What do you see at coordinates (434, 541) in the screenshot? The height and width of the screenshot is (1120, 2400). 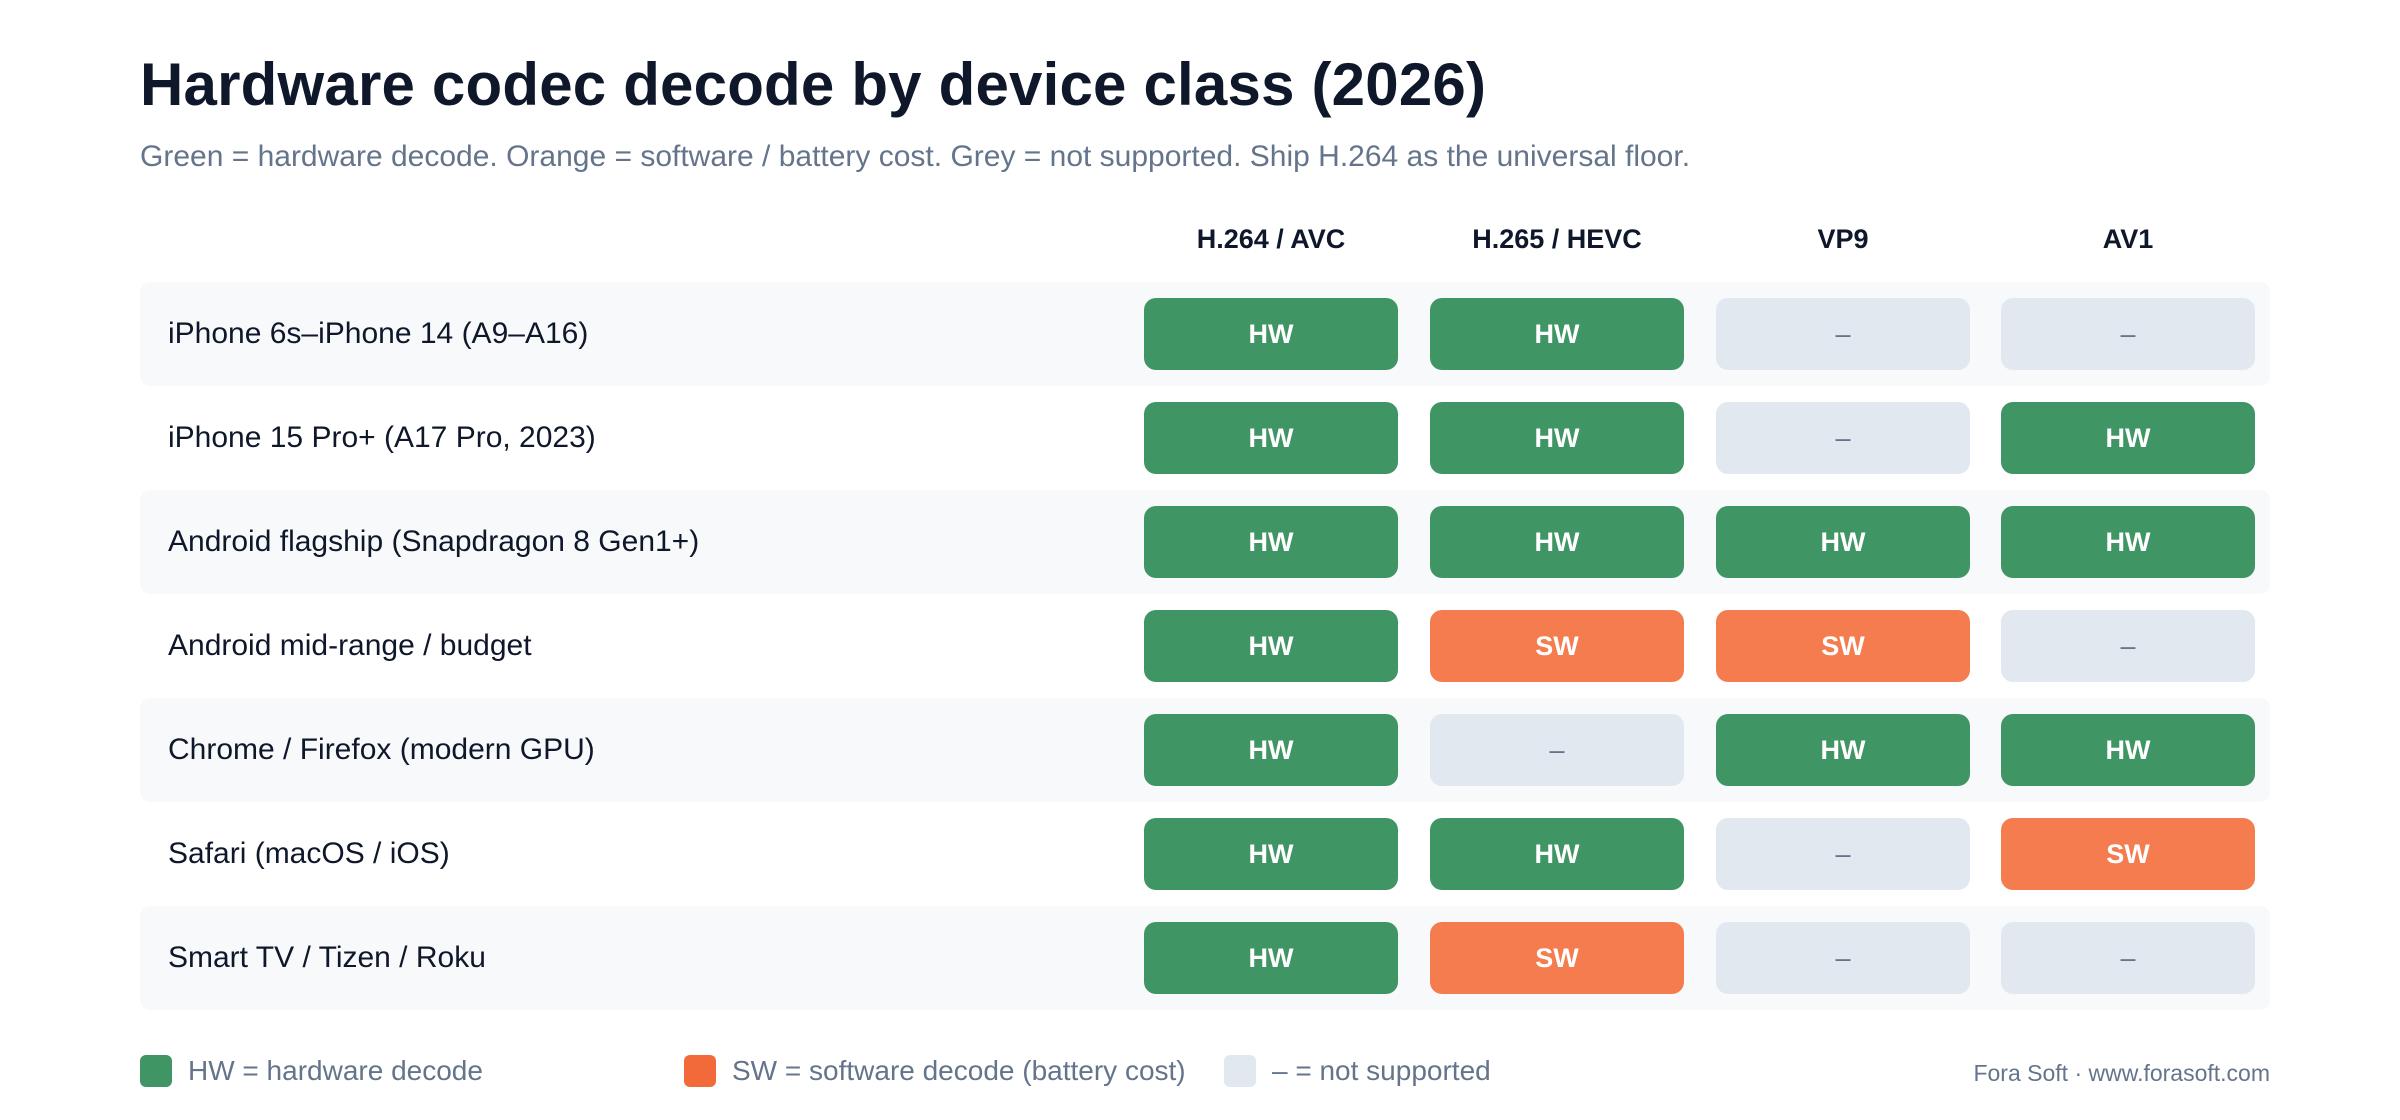 I see `row-label: Android flagship (Snapdragon 8 Gen1+)` at bounding box center [434, 541].